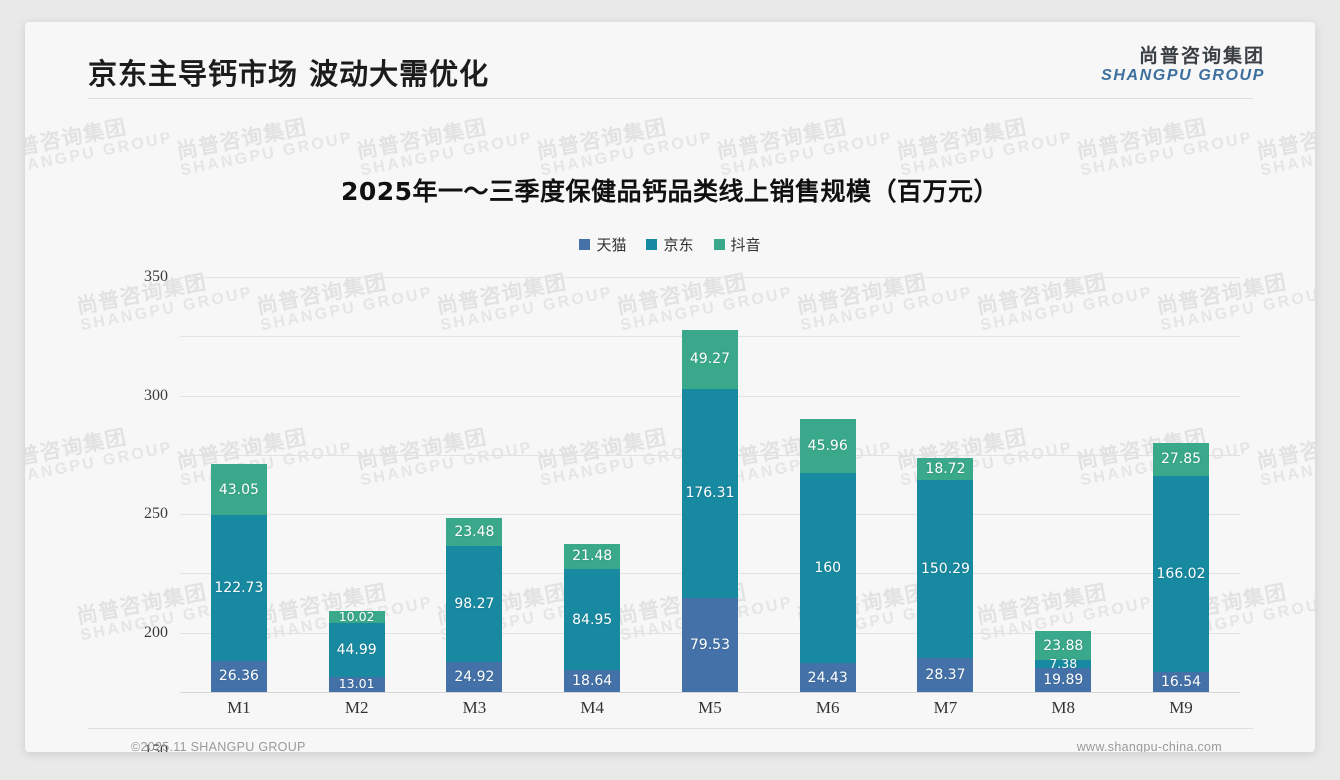  I want to click on bar-value-label: 23.48, so click(474, 532).